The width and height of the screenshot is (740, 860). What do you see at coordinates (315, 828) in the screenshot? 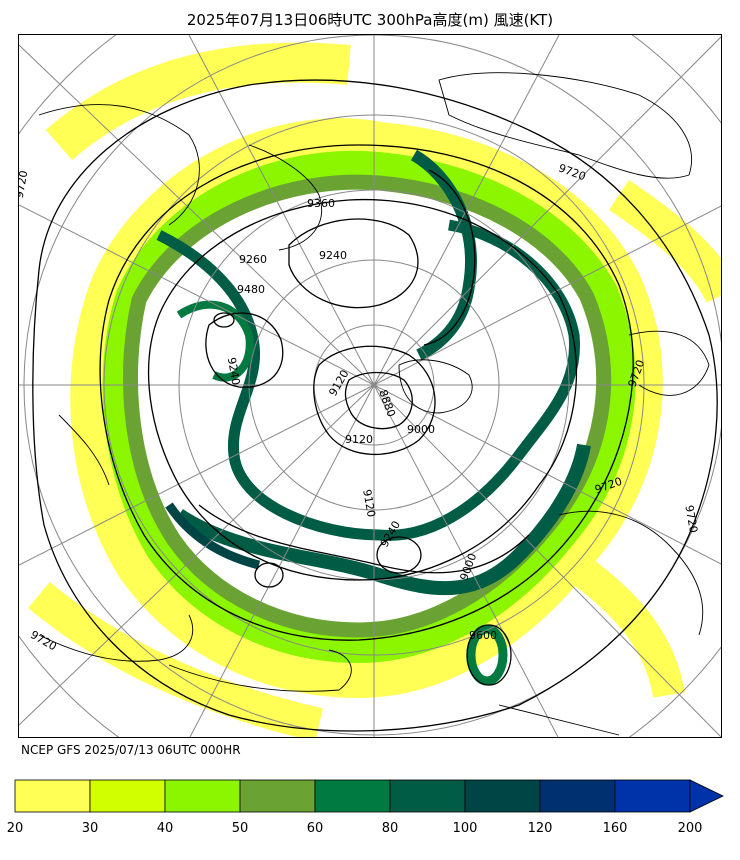
I see `colorbar-tick-label: 60` at bounding box center [315, 828].